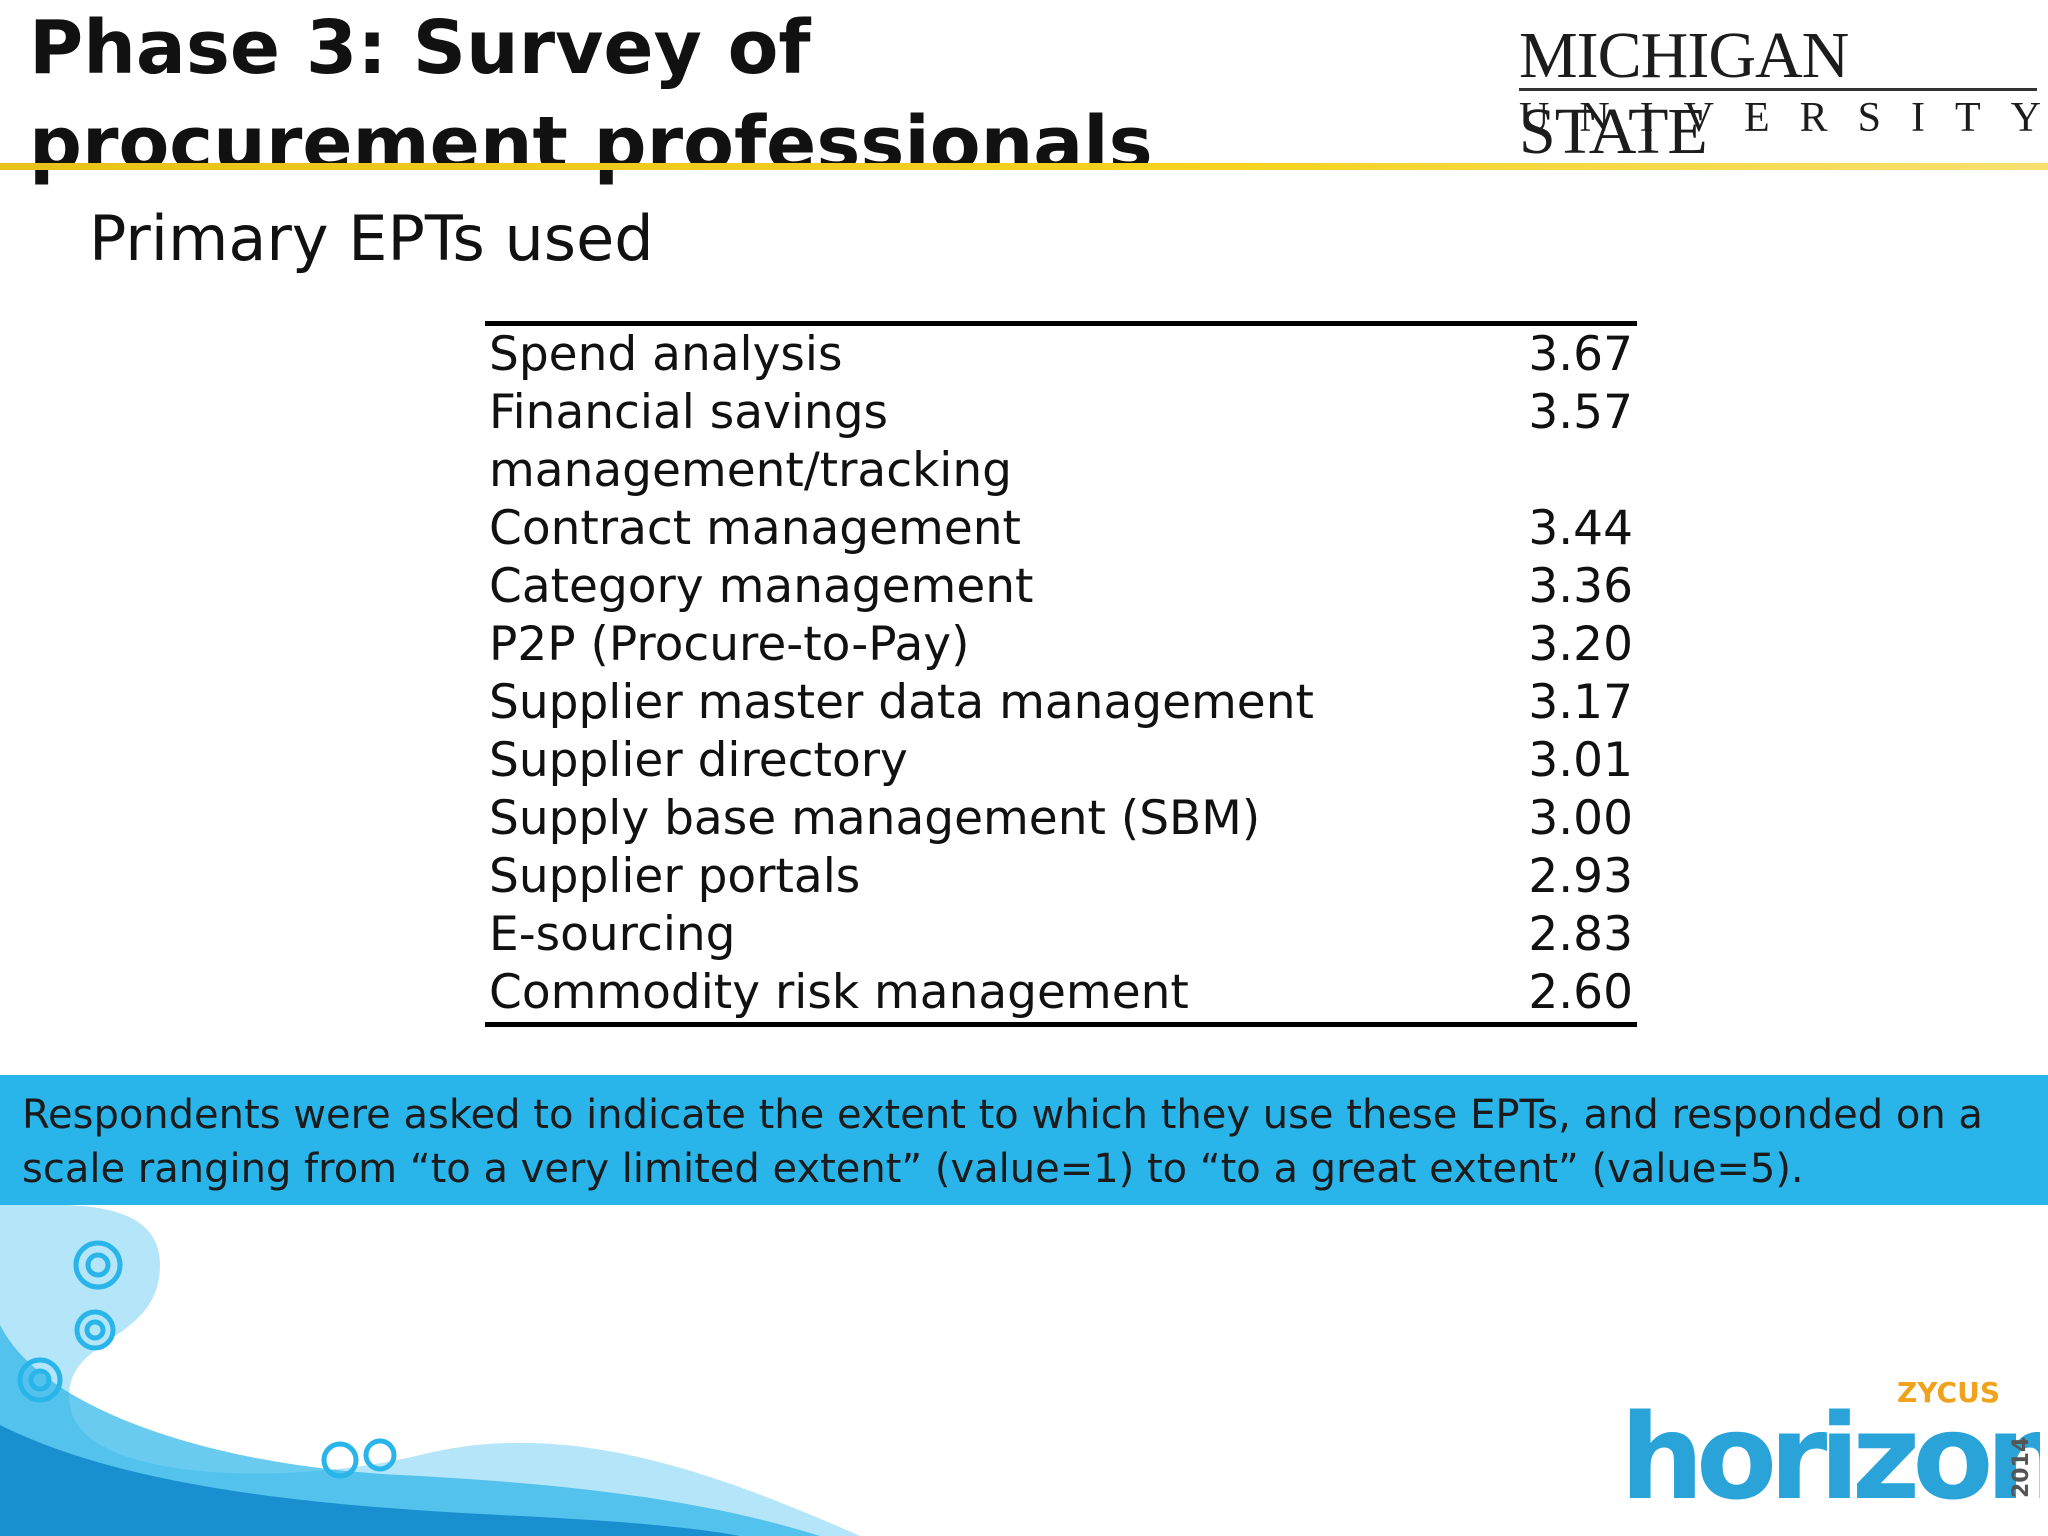 This screenshot has width=2048, height=1536. What do you see at coordinates (1580, 412) in the screenshot?
I see `cell-text: 3.57` at bounding box center [1580, 412].